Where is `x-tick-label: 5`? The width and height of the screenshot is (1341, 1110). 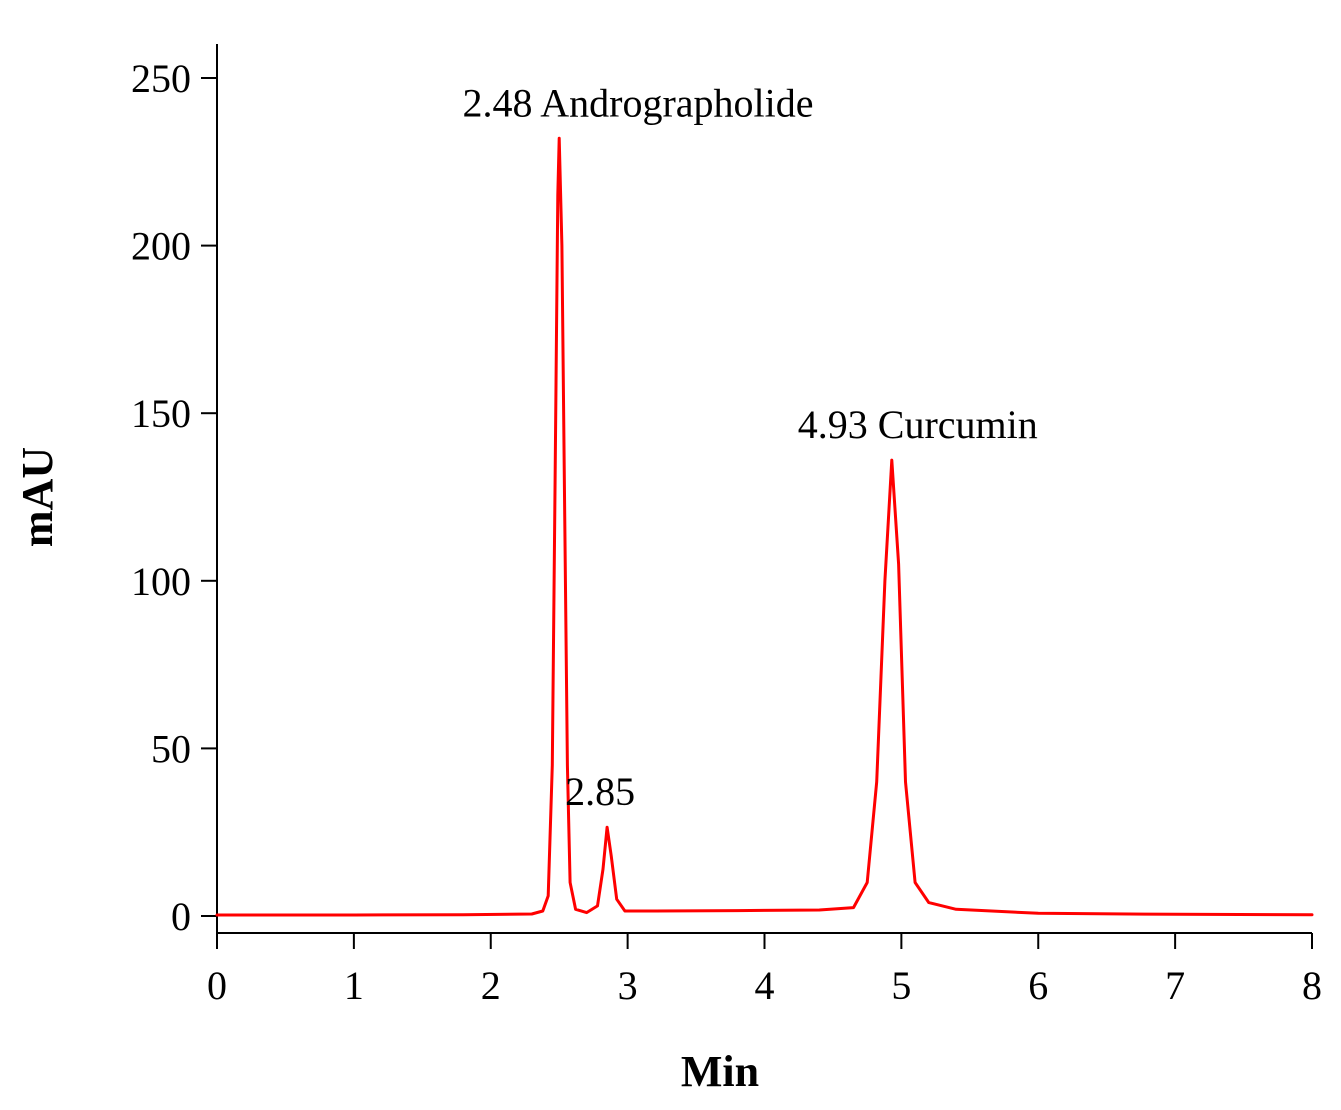
x-tick-label: 5 is located at coordinates (901, 985).